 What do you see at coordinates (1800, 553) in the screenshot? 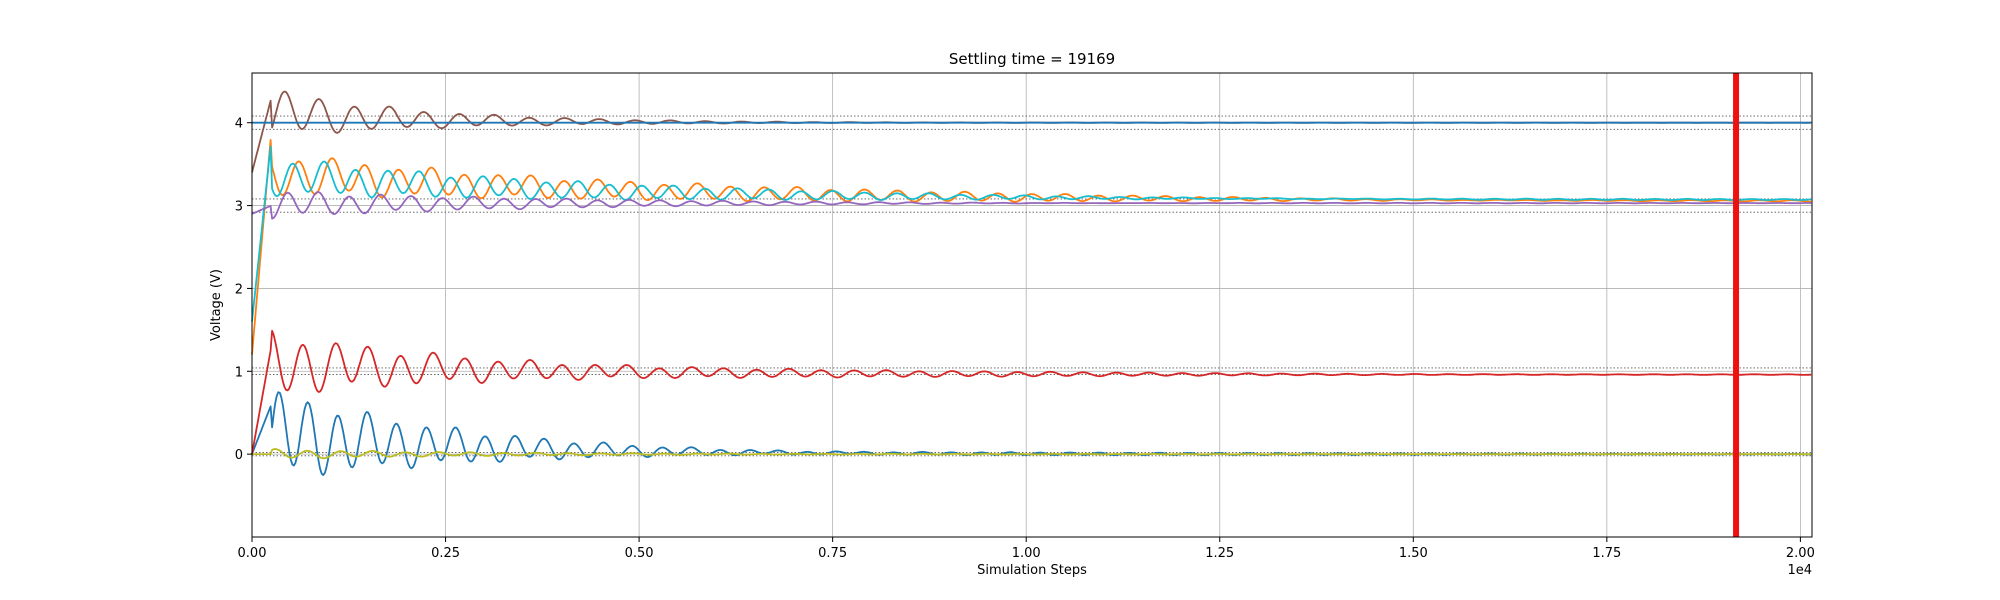
I see `x-tick-label: 2.00` at bounding box center [1800, 553].